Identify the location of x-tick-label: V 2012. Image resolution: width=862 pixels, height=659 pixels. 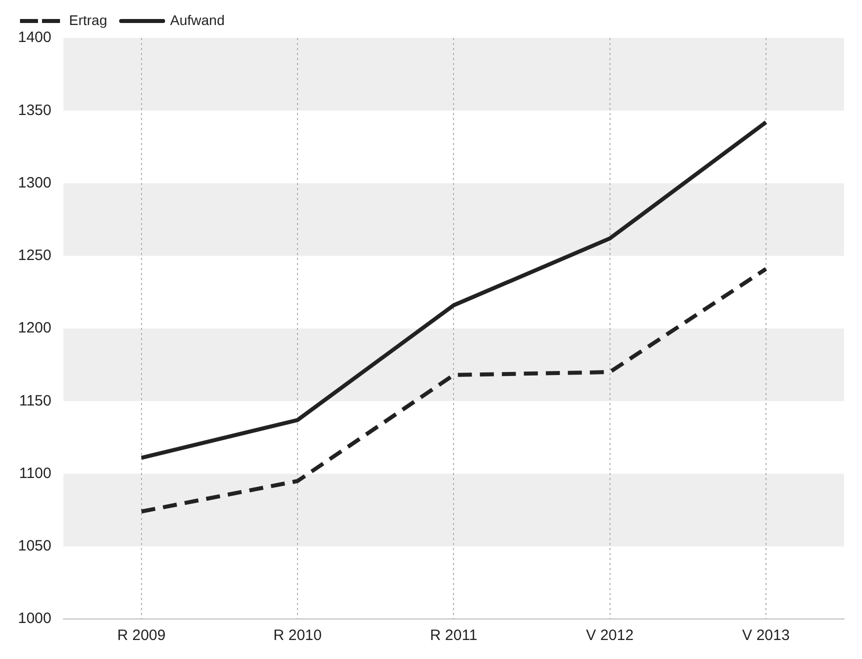
(610, 635).